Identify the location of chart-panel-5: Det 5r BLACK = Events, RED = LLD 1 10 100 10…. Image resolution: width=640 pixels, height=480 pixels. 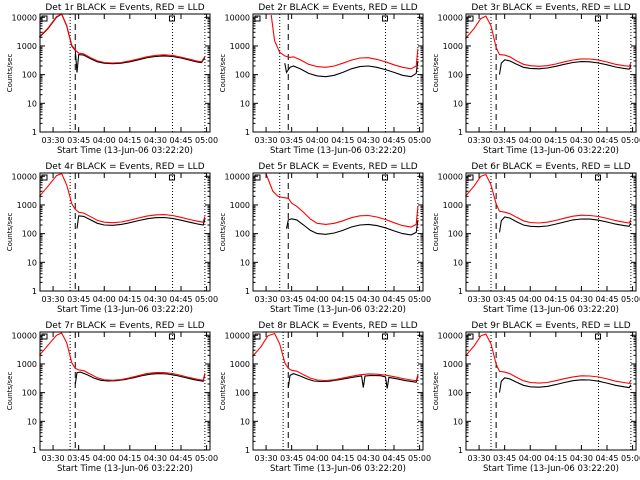
(325, 238).